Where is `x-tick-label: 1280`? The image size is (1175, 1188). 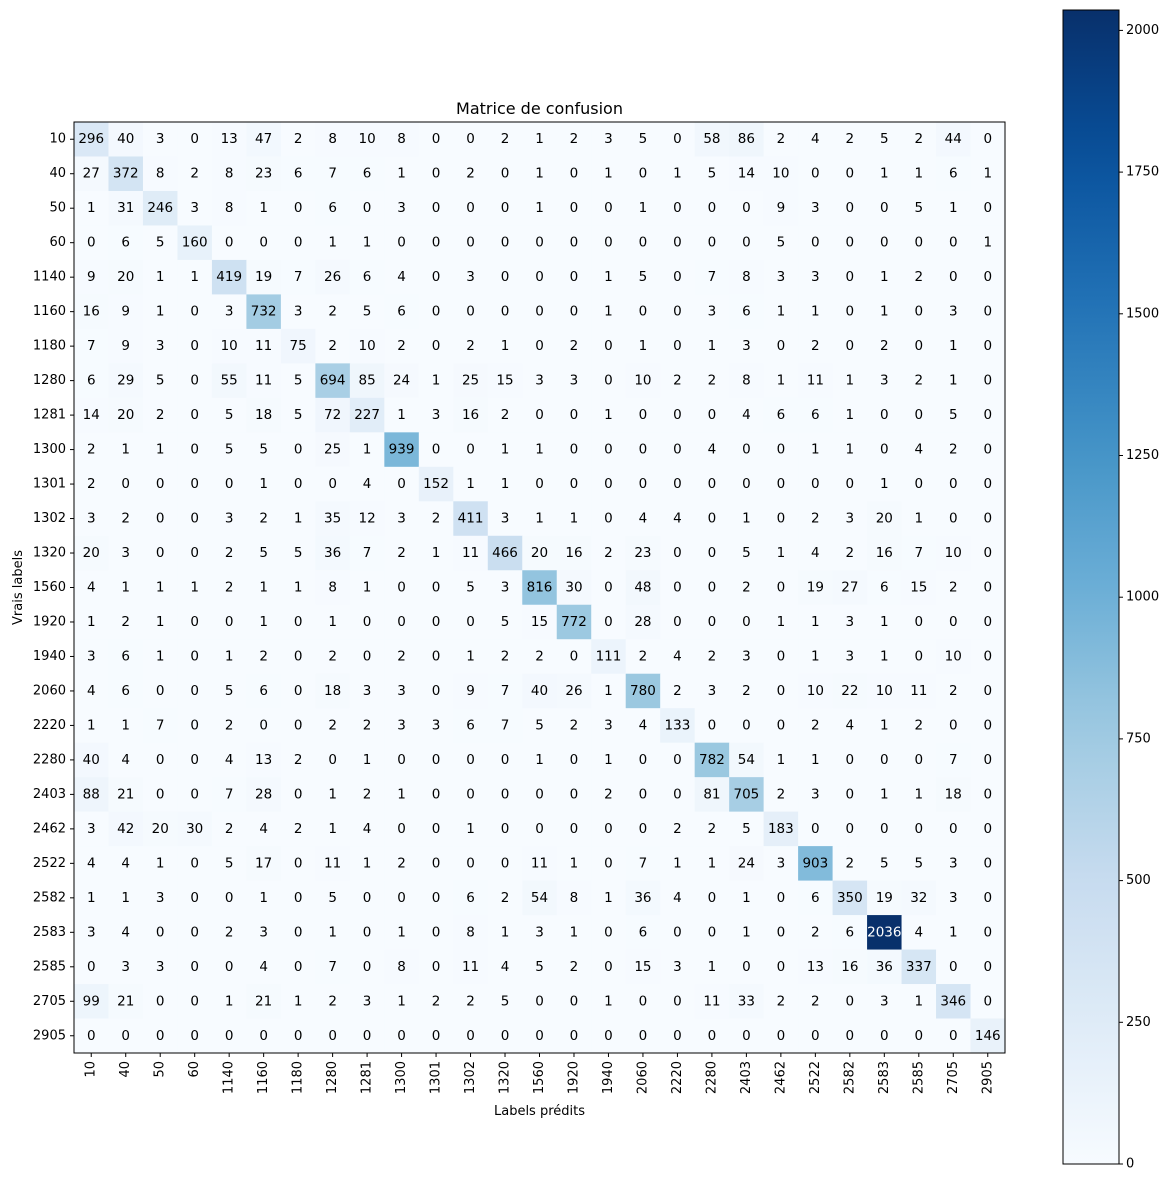
x-tick-label: 1280 is located at coordinates (332, 1077).